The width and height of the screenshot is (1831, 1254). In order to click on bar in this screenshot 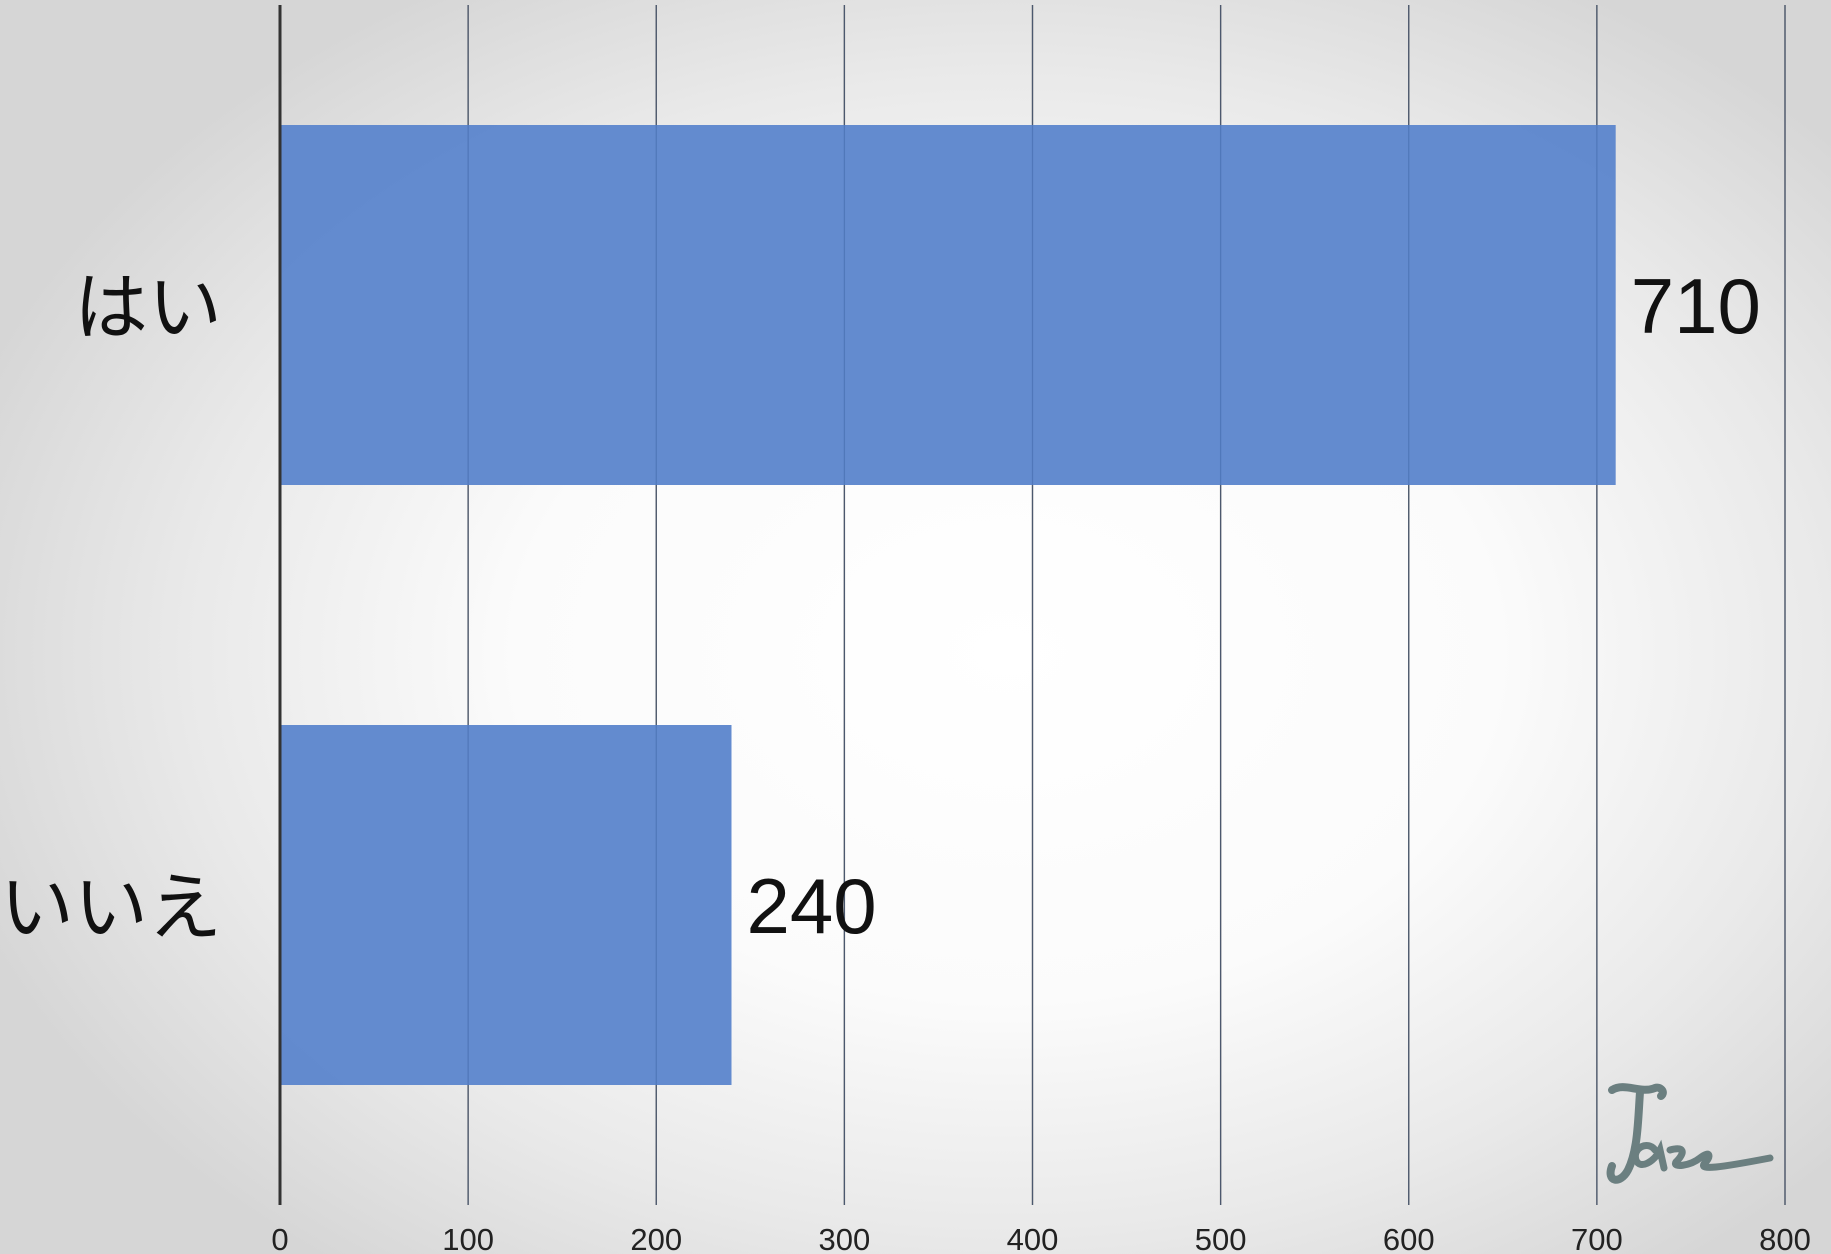, I will do `click(506, 905)`.